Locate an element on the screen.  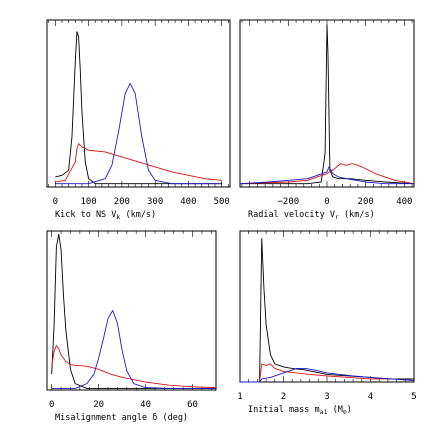
x-tick-label: −200 is located at coordinates (288, 202).